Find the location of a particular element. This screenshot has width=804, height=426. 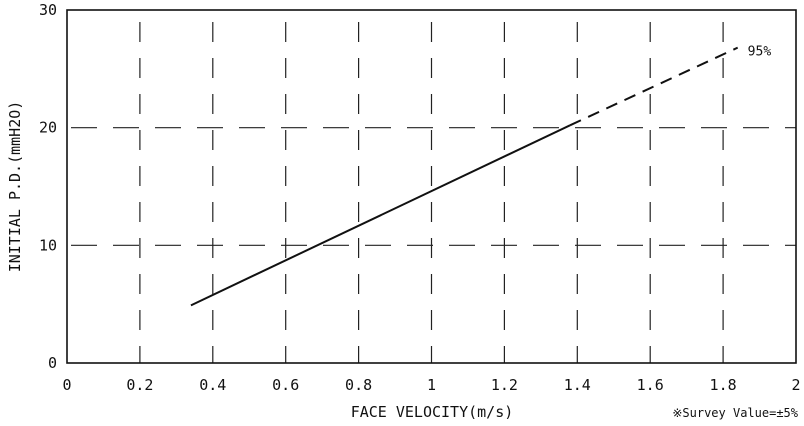

series-label: 95% is located at coordinates (760, 52).